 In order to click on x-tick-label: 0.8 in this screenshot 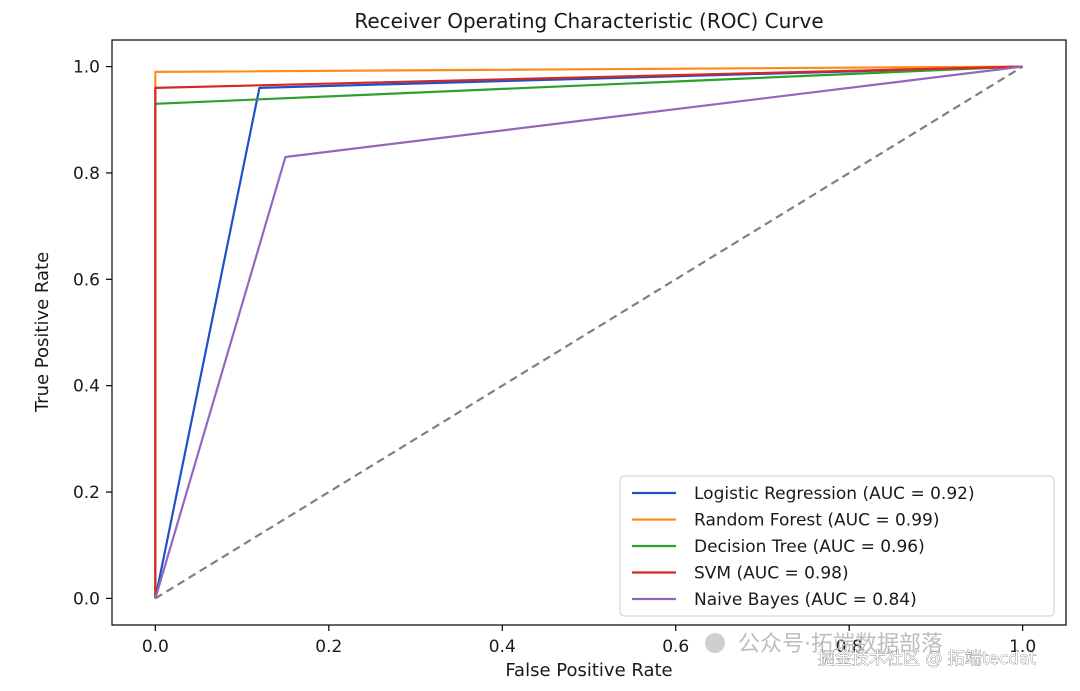, I will do `click(849, 647)`.